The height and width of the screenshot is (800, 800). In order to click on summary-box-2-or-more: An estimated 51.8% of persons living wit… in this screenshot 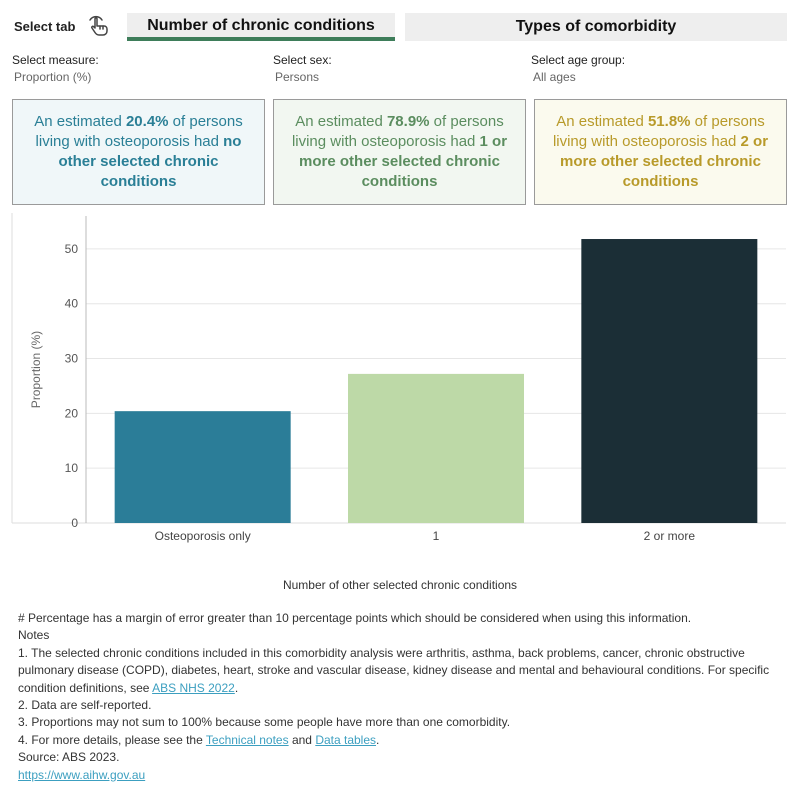, I will do `click(660, 152)`.